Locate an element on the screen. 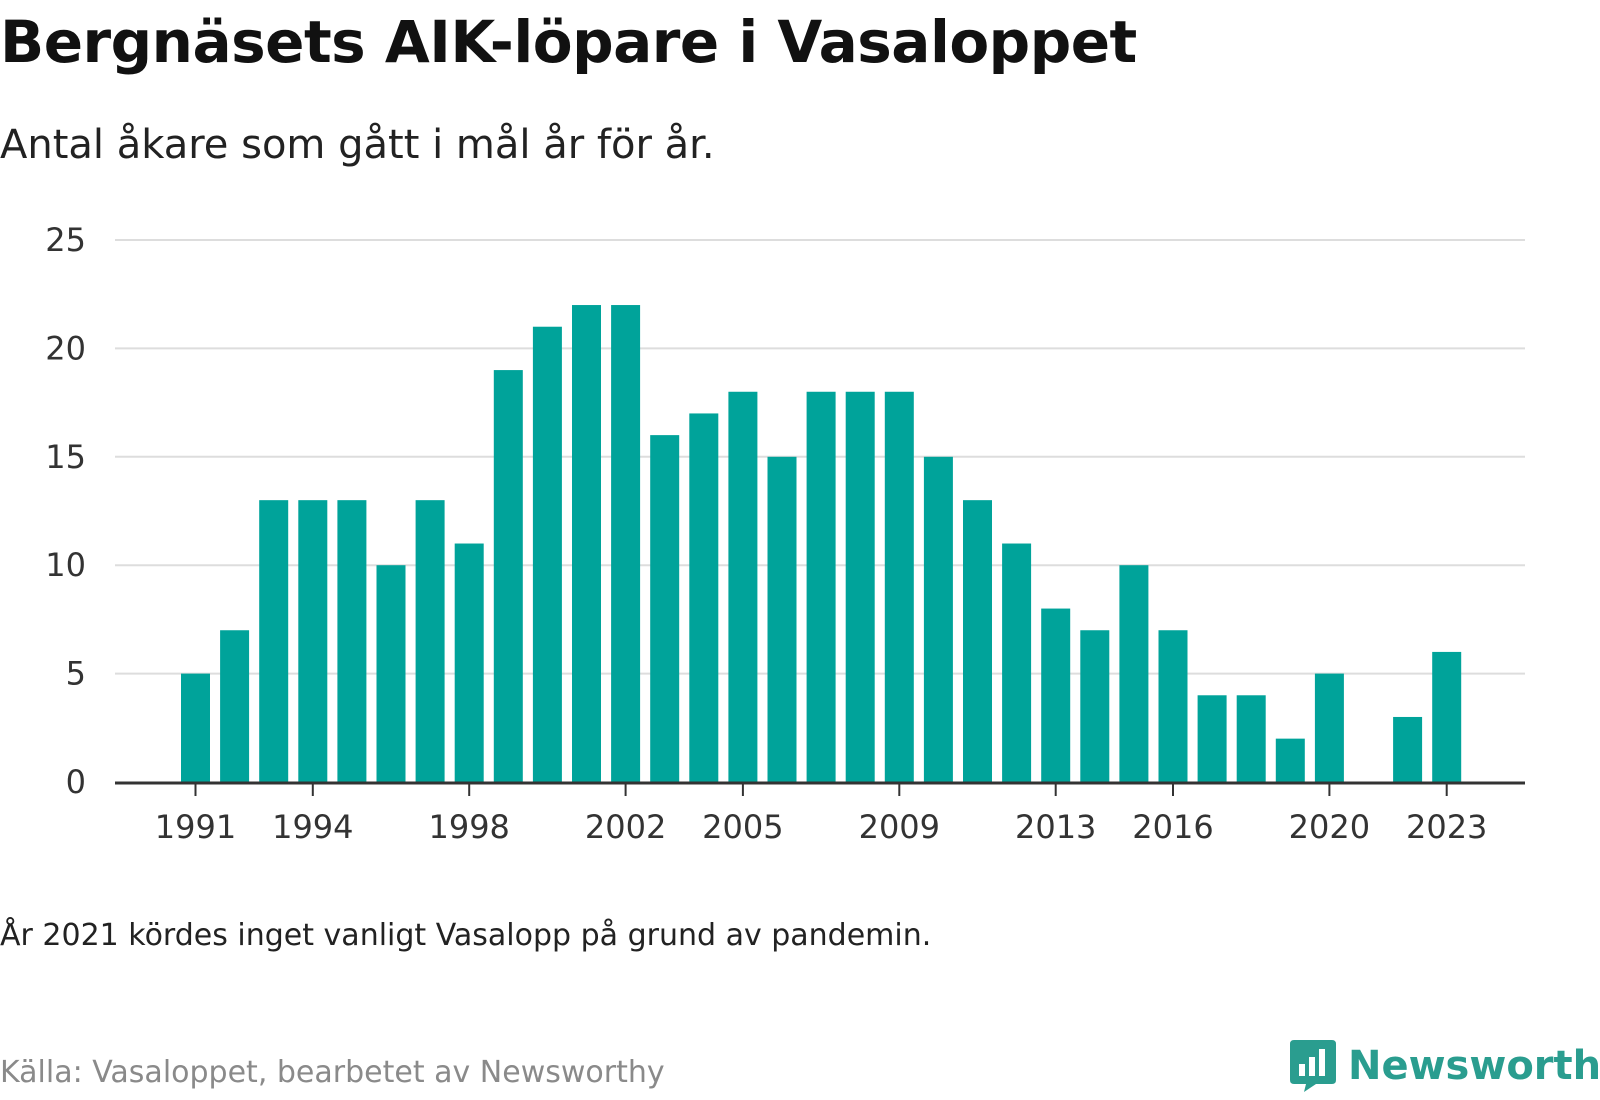 The width and height of the screenshot is (1600, 1100). x-tick-label: 1998 is located at coordinates (468, 827).